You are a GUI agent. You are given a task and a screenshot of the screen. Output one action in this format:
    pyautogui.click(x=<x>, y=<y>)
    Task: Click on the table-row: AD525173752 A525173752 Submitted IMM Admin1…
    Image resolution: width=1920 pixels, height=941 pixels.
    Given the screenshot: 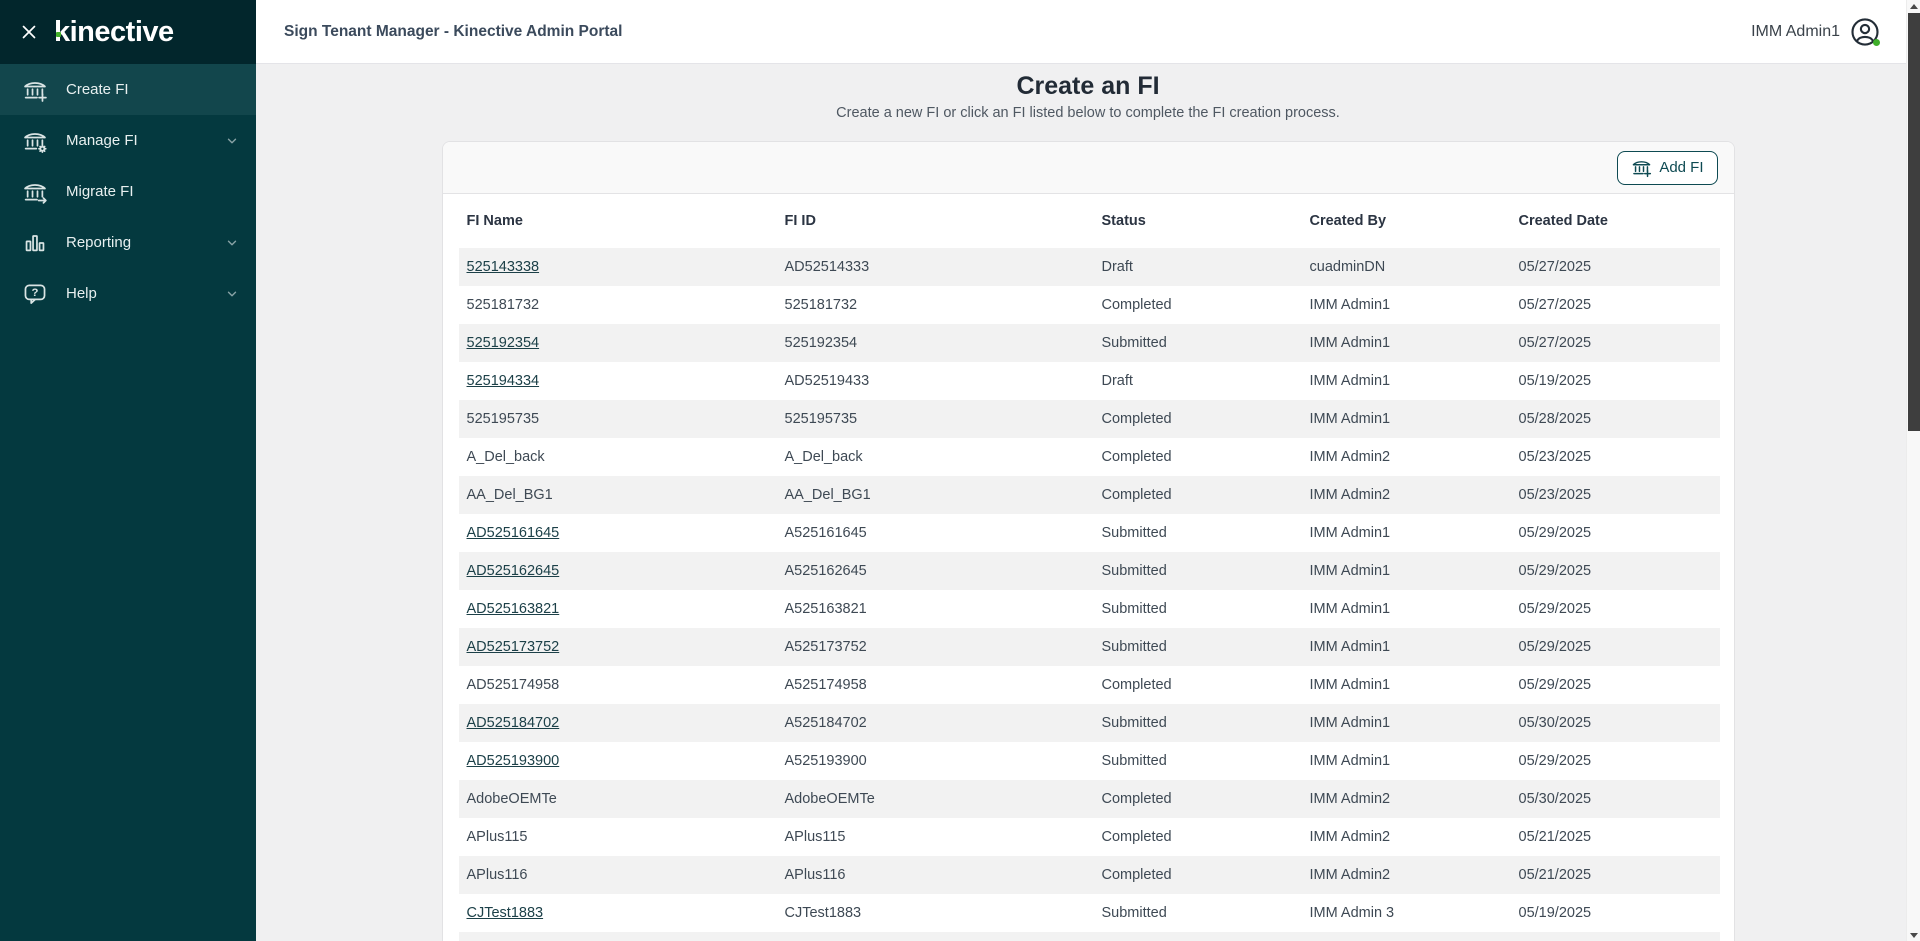 What is the action you would take?
    pyautogui.click(x=1089, y=647)
    